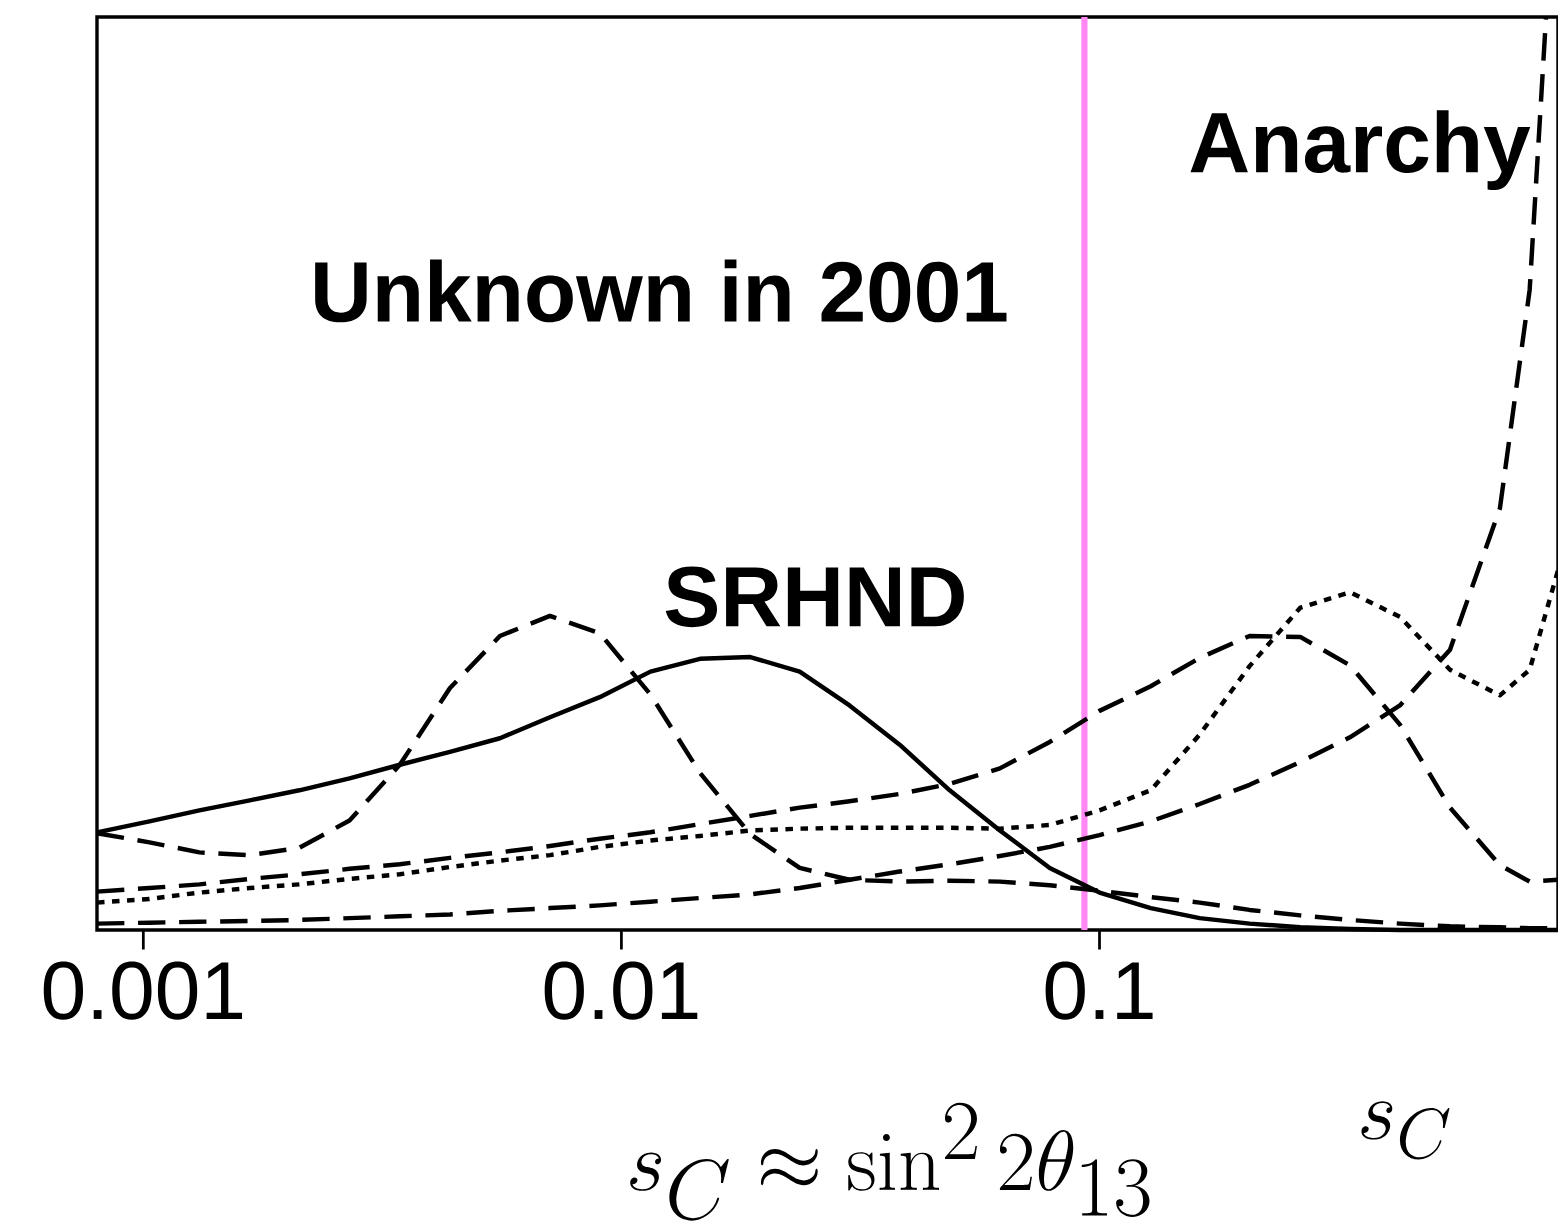 This screenshot has height=1229, width=1558. I want to click on x-axis-title: $s_C \approx \sin^2 2\theta_{13}$, so click(890, 1161).